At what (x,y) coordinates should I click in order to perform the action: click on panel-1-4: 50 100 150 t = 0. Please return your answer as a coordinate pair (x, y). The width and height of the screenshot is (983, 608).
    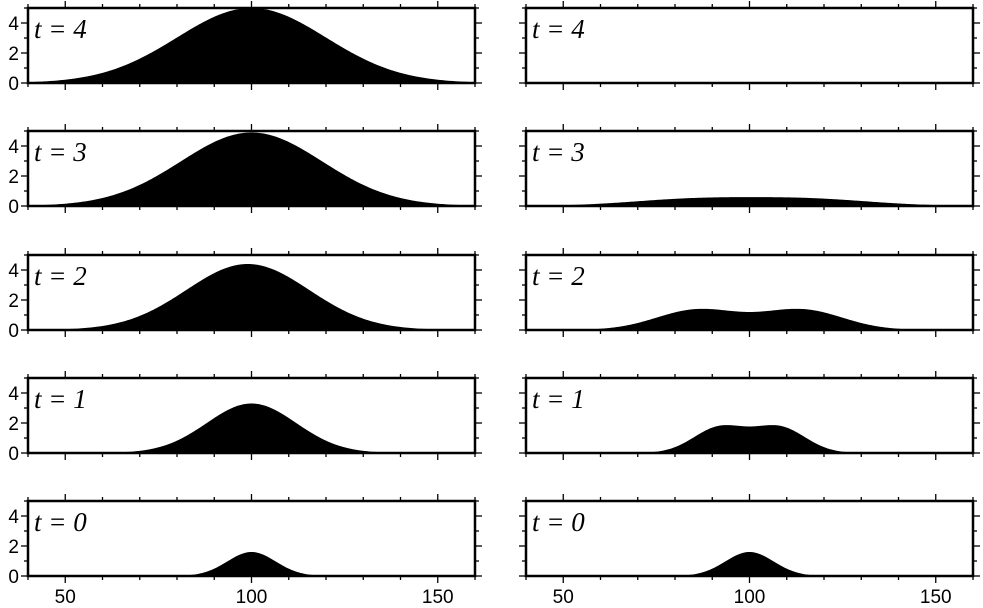
    Looking at the image, I should click on (749, 551).